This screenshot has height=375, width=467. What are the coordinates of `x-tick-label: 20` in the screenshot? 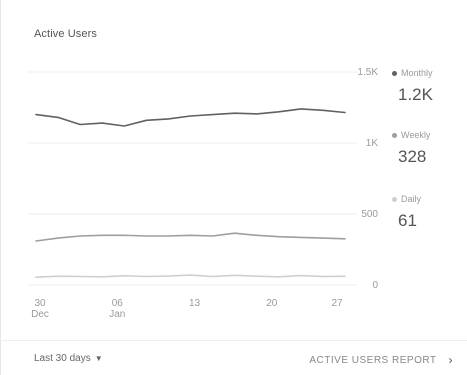 It's located at (272, 303).